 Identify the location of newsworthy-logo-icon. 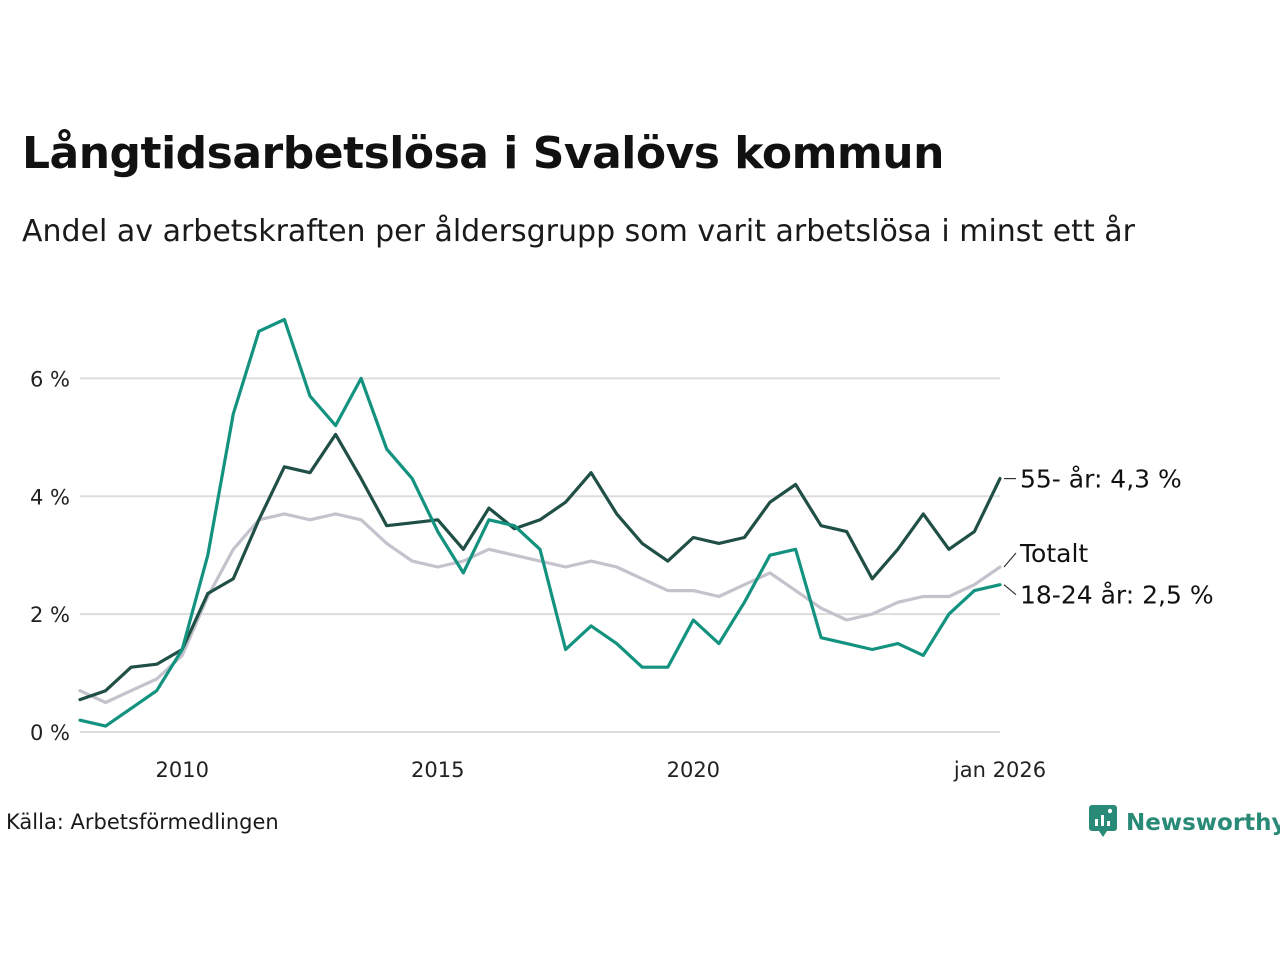
(1103, 823).